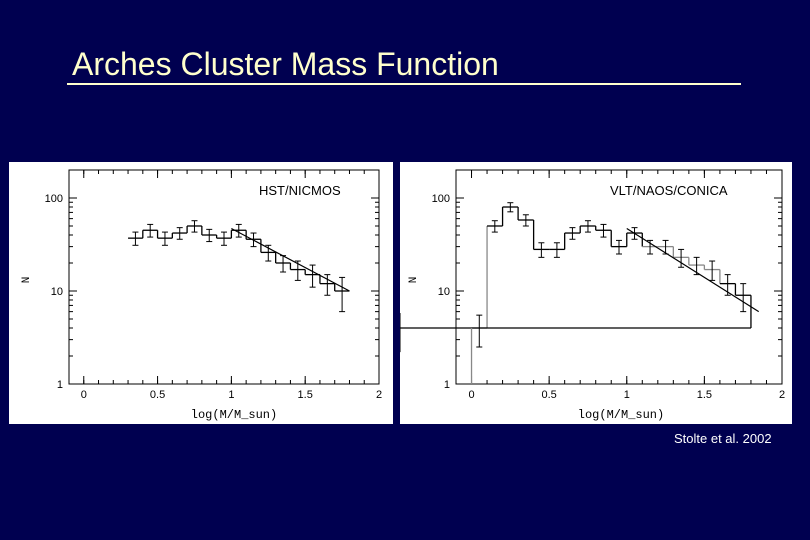  I want to click on panel-instrument-label: VLT/NAOS/CONICA, so click(669, 190).